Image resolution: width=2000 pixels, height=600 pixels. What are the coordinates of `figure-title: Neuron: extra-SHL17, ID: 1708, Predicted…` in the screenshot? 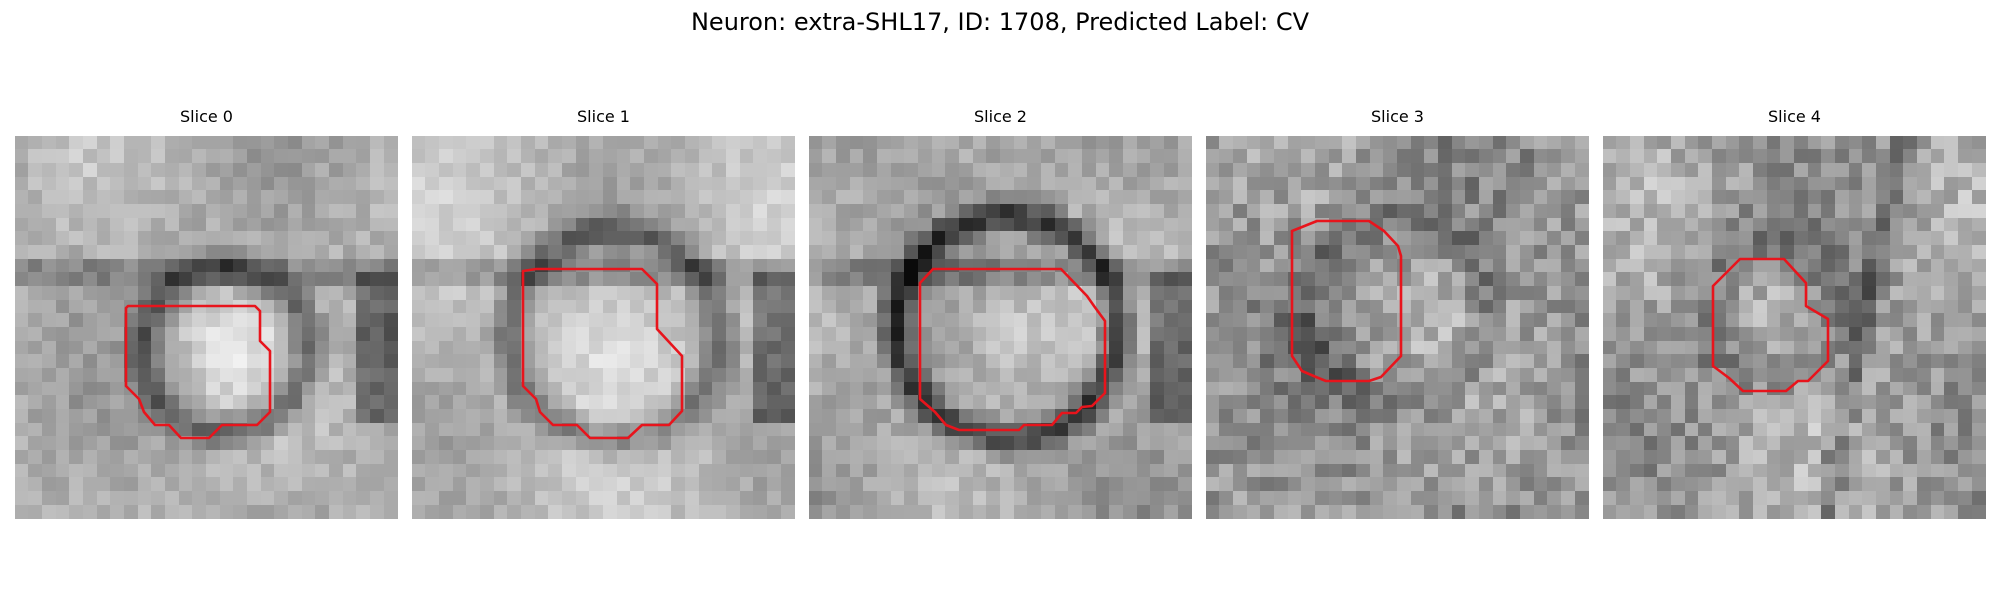 It's located at (1000, 22).